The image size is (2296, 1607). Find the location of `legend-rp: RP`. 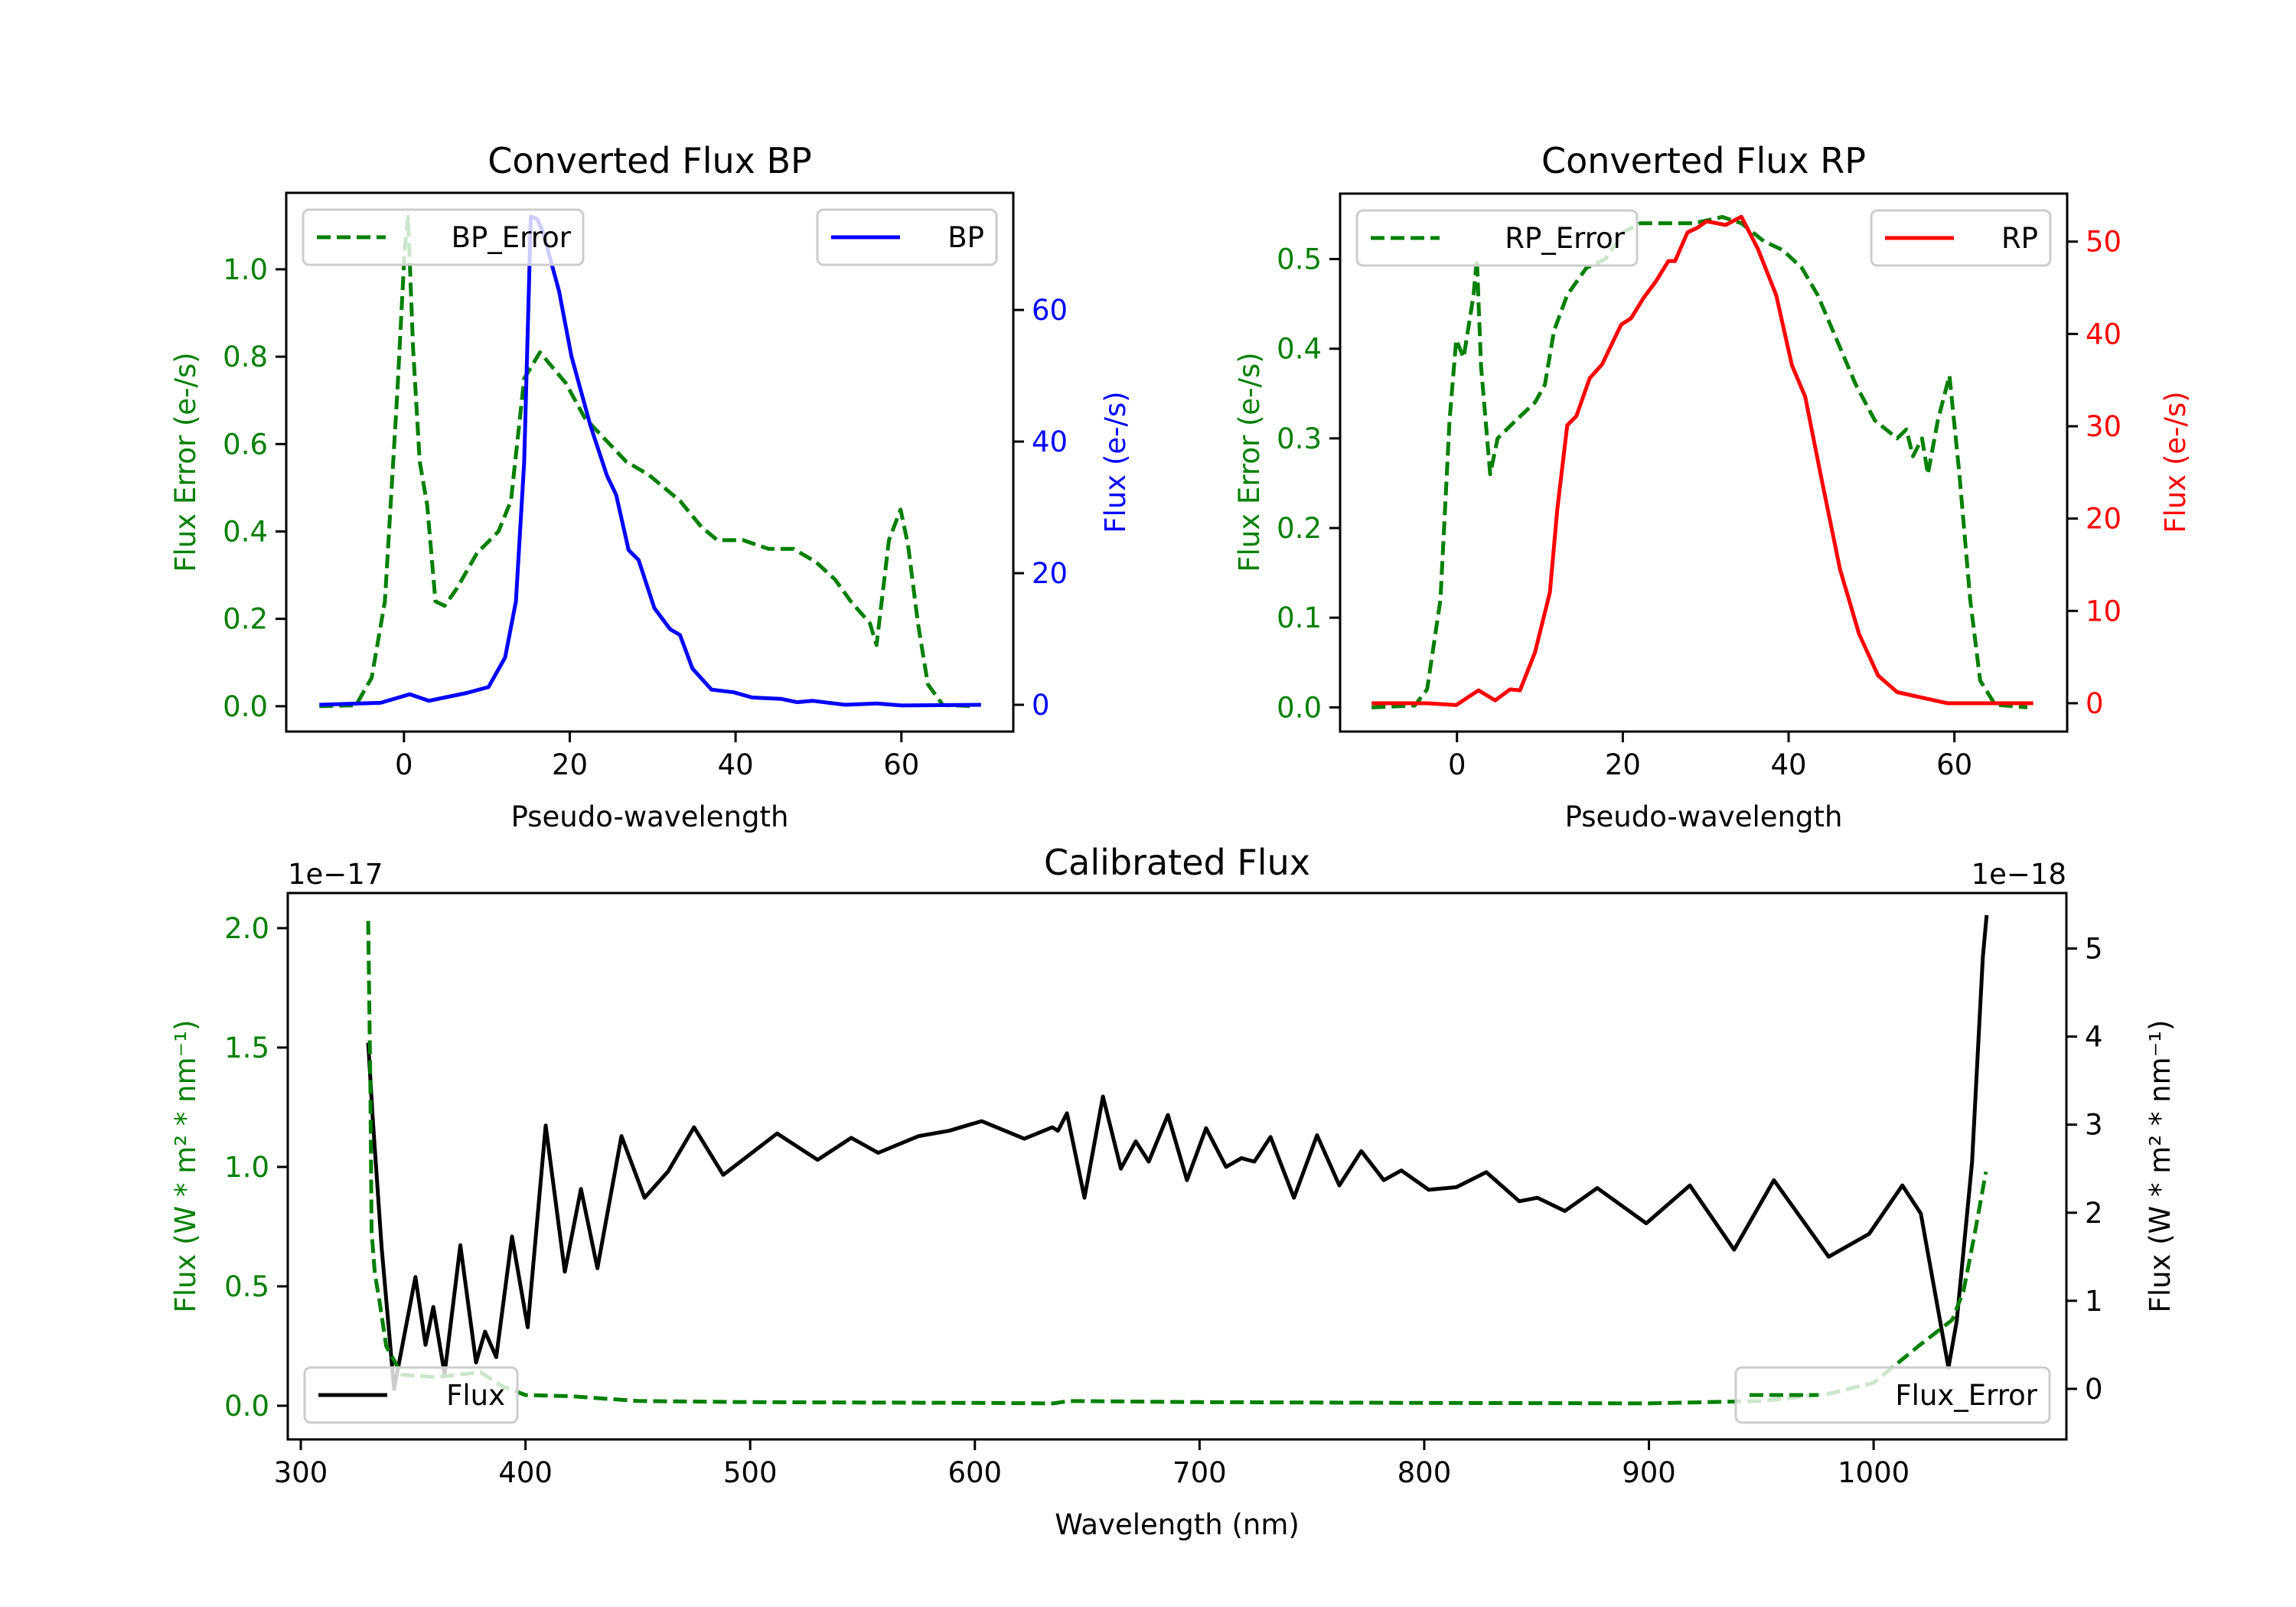

legend-rp: RP is located at coordinates (1961, 238).